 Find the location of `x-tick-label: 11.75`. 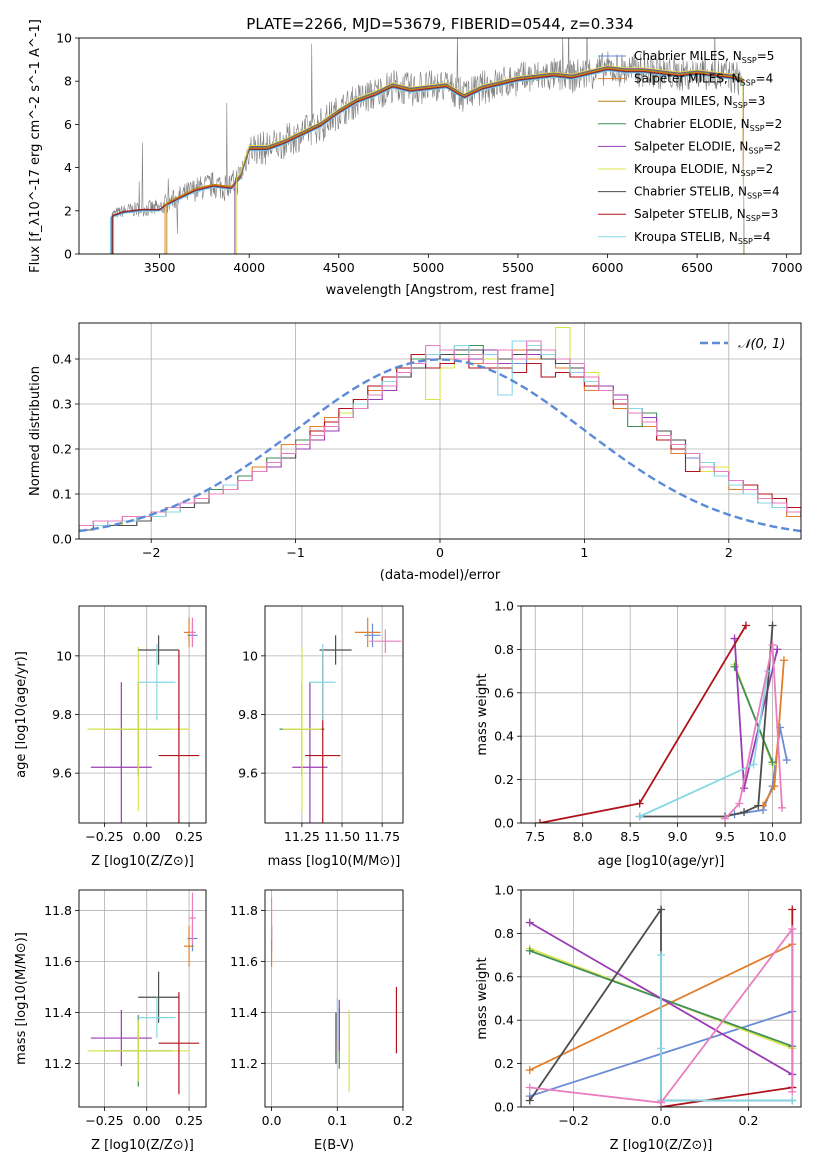

x-tick-label: 11.75 is located at coordinates (382, 836).